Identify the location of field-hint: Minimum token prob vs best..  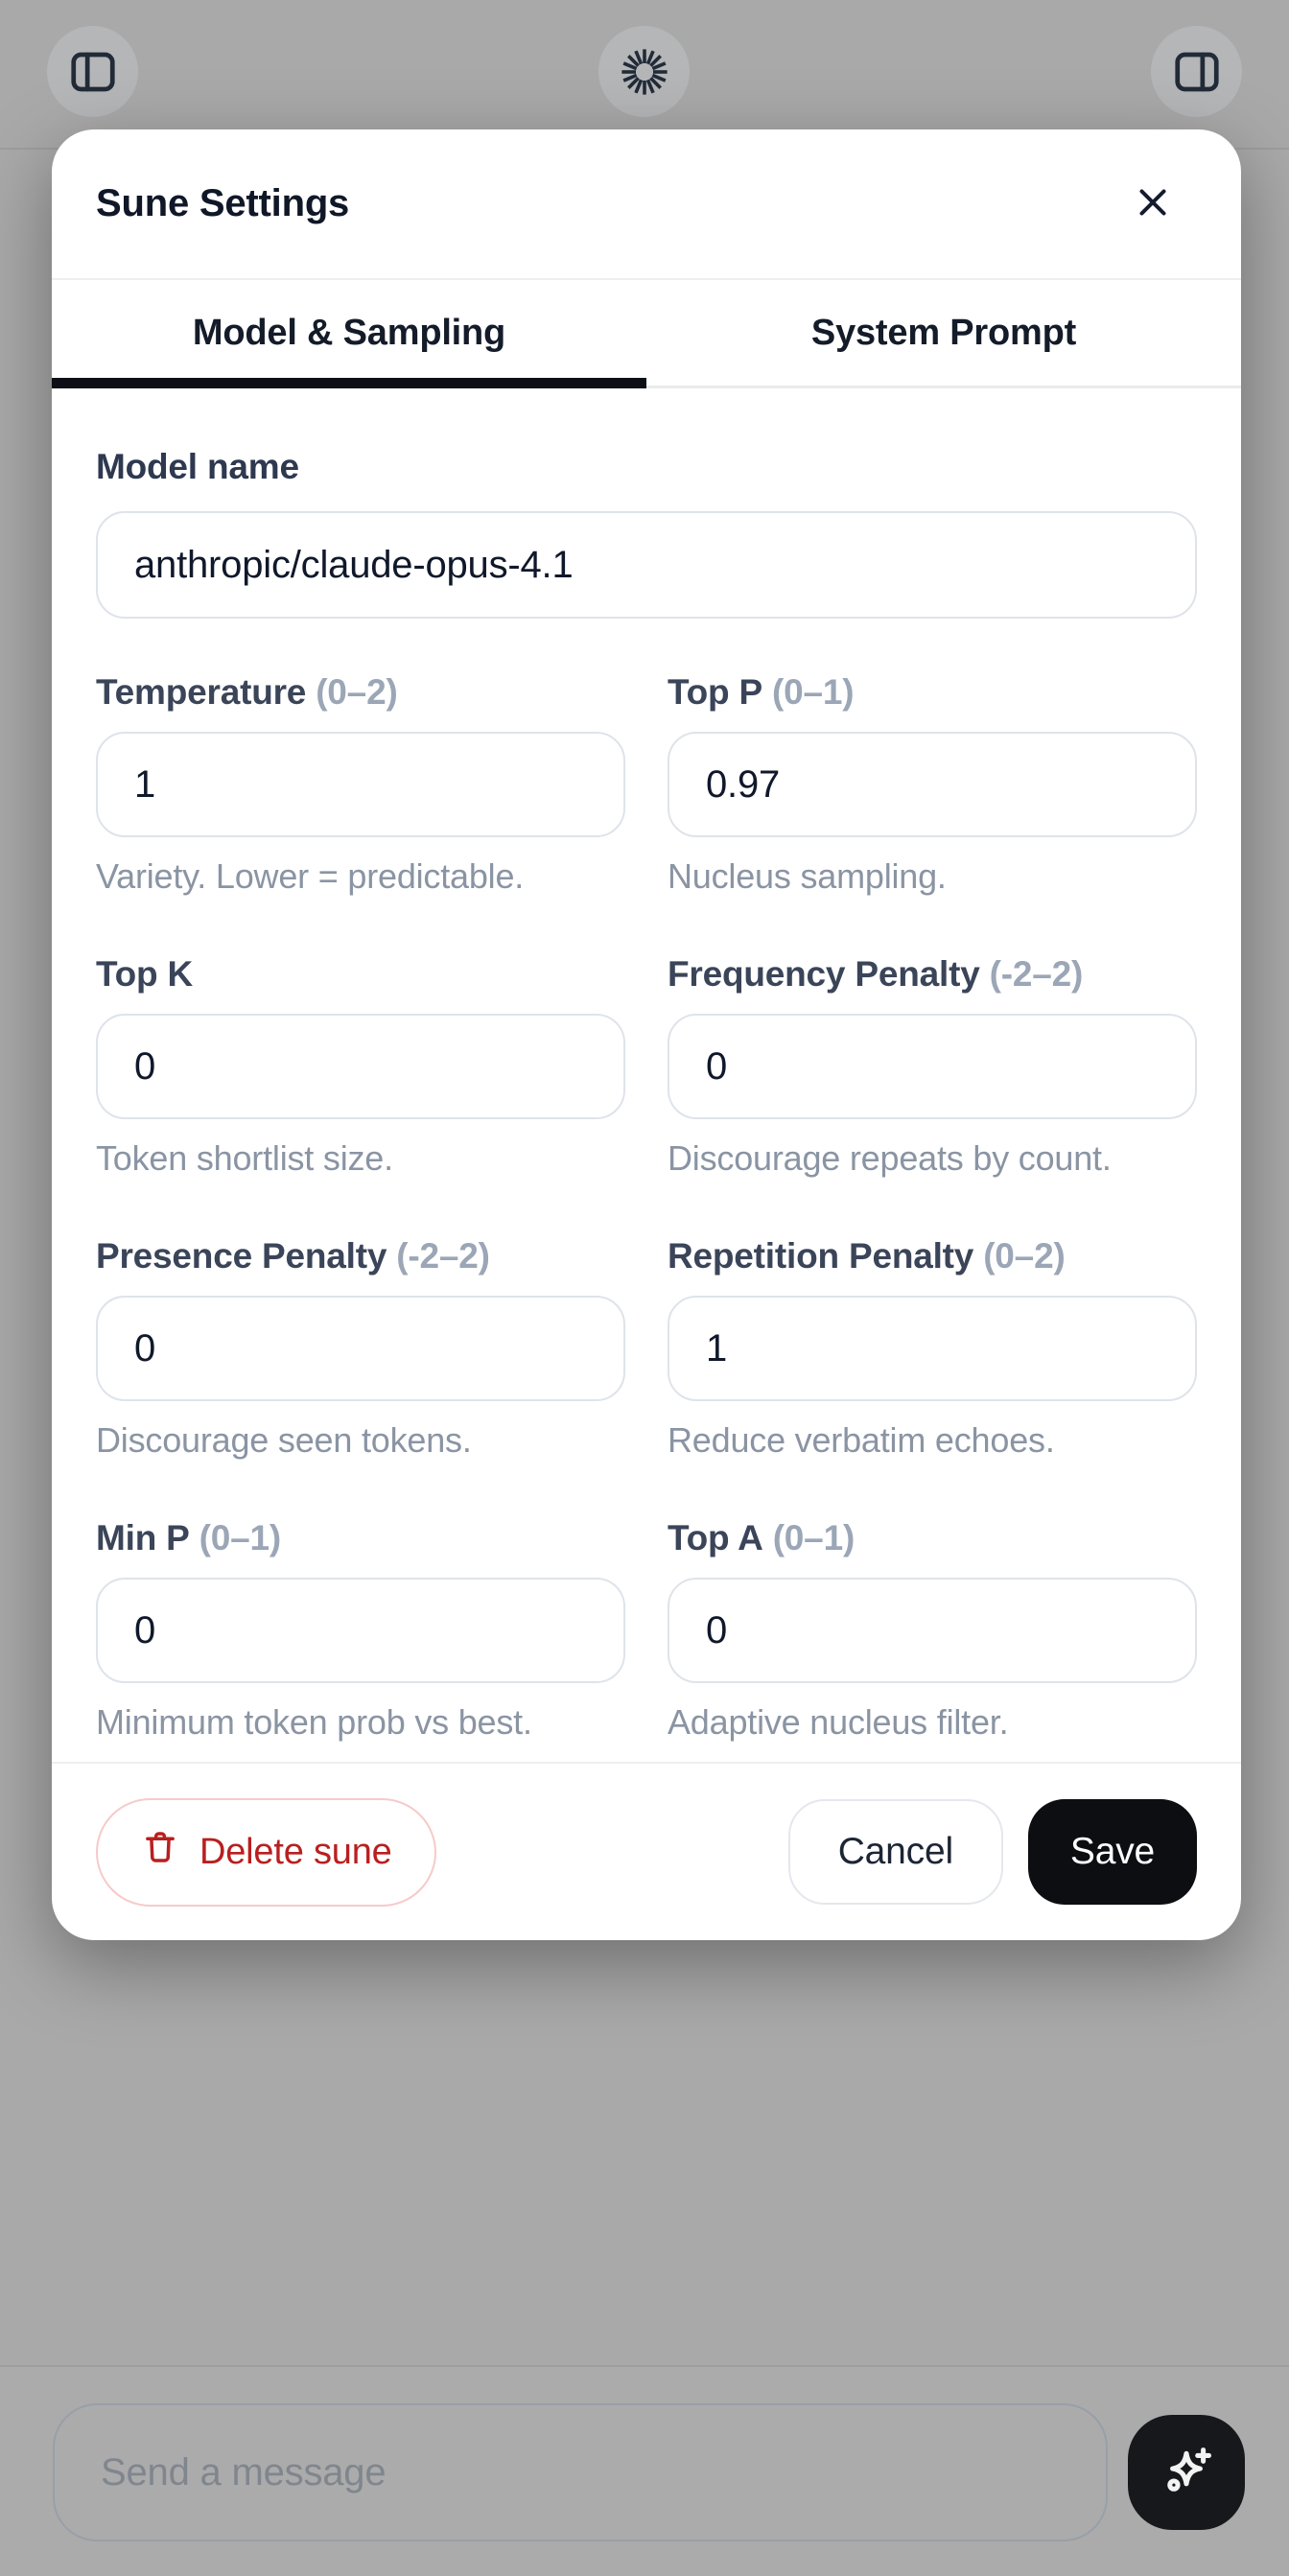
(314, 1722).